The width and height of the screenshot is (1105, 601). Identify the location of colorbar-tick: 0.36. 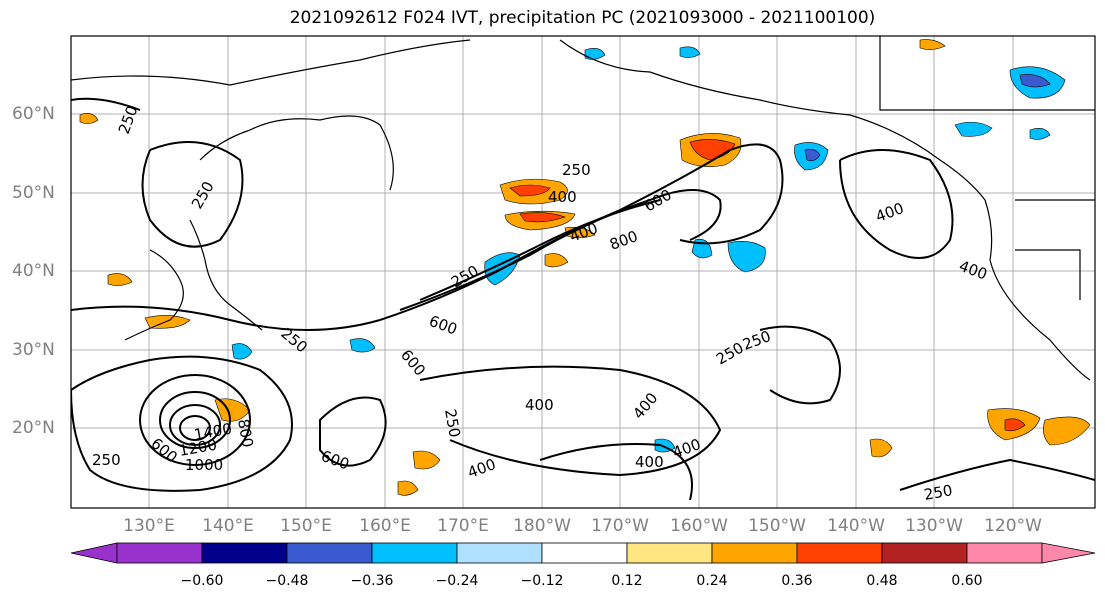
(797, 581).